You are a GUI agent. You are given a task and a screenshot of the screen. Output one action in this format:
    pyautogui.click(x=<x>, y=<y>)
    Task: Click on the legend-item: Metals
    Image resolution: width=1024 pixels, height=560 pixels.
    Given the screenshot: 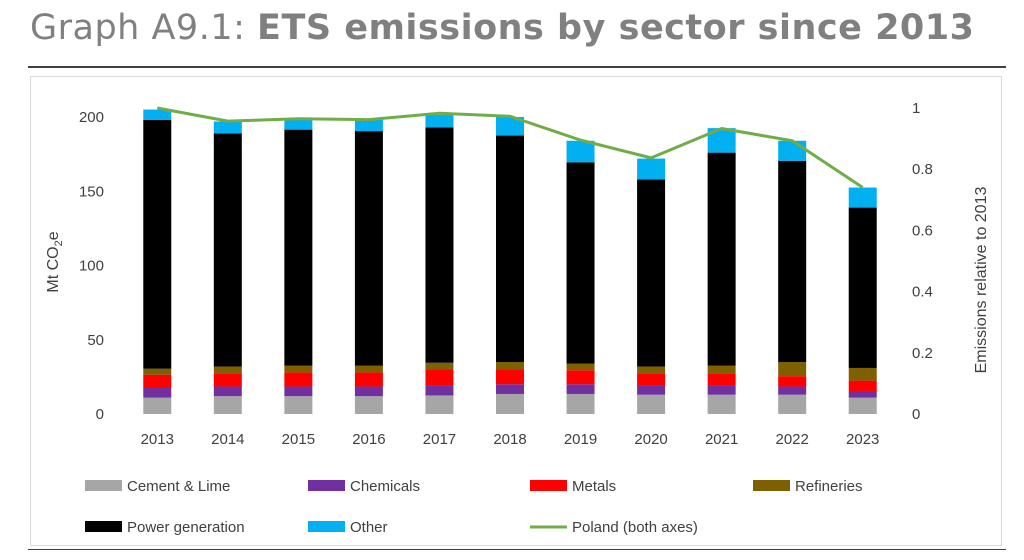 What is the action you would take?
    pyautogui.click(x=573, y=486)
    